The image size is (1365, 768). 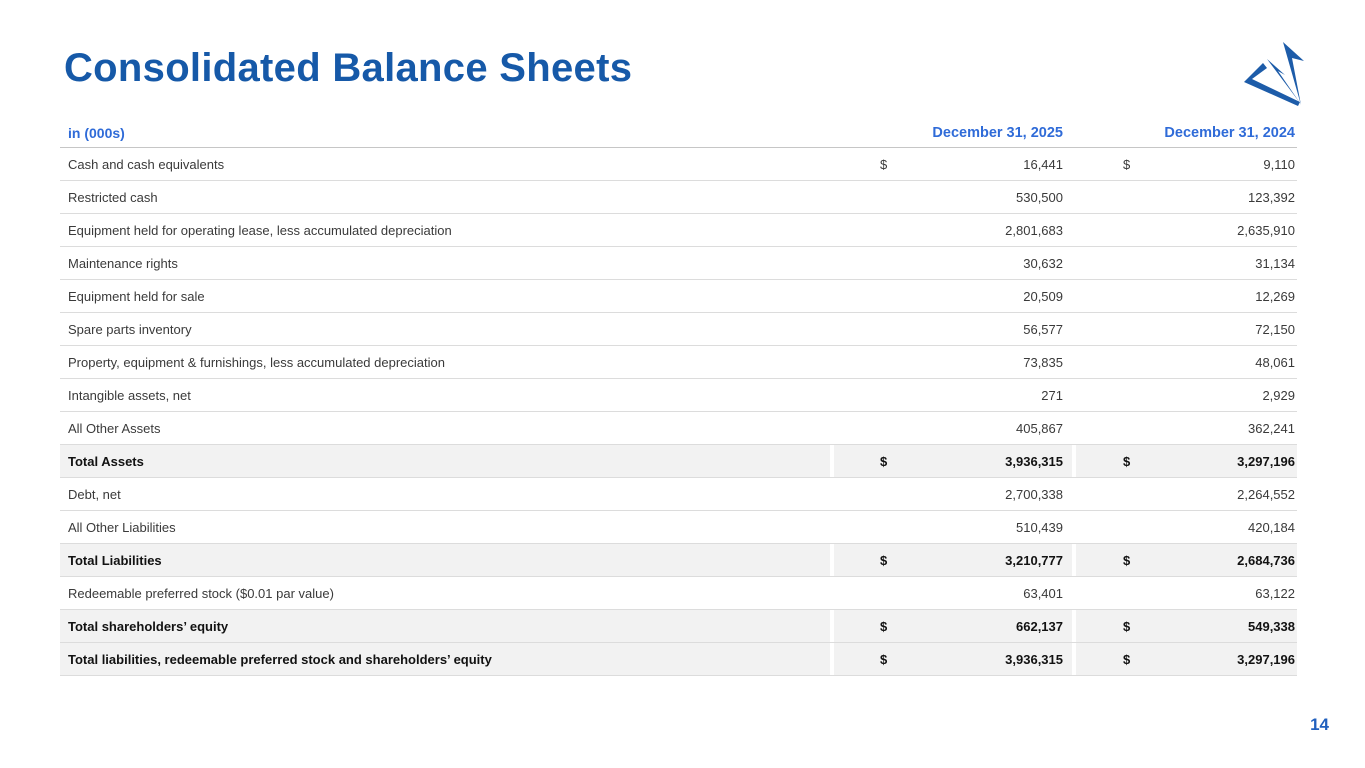 What do you see at coordinates (1186, 362) in the screenshot?
I see `value-cell-2024: 48,061` at bounding box center [1186, 362].